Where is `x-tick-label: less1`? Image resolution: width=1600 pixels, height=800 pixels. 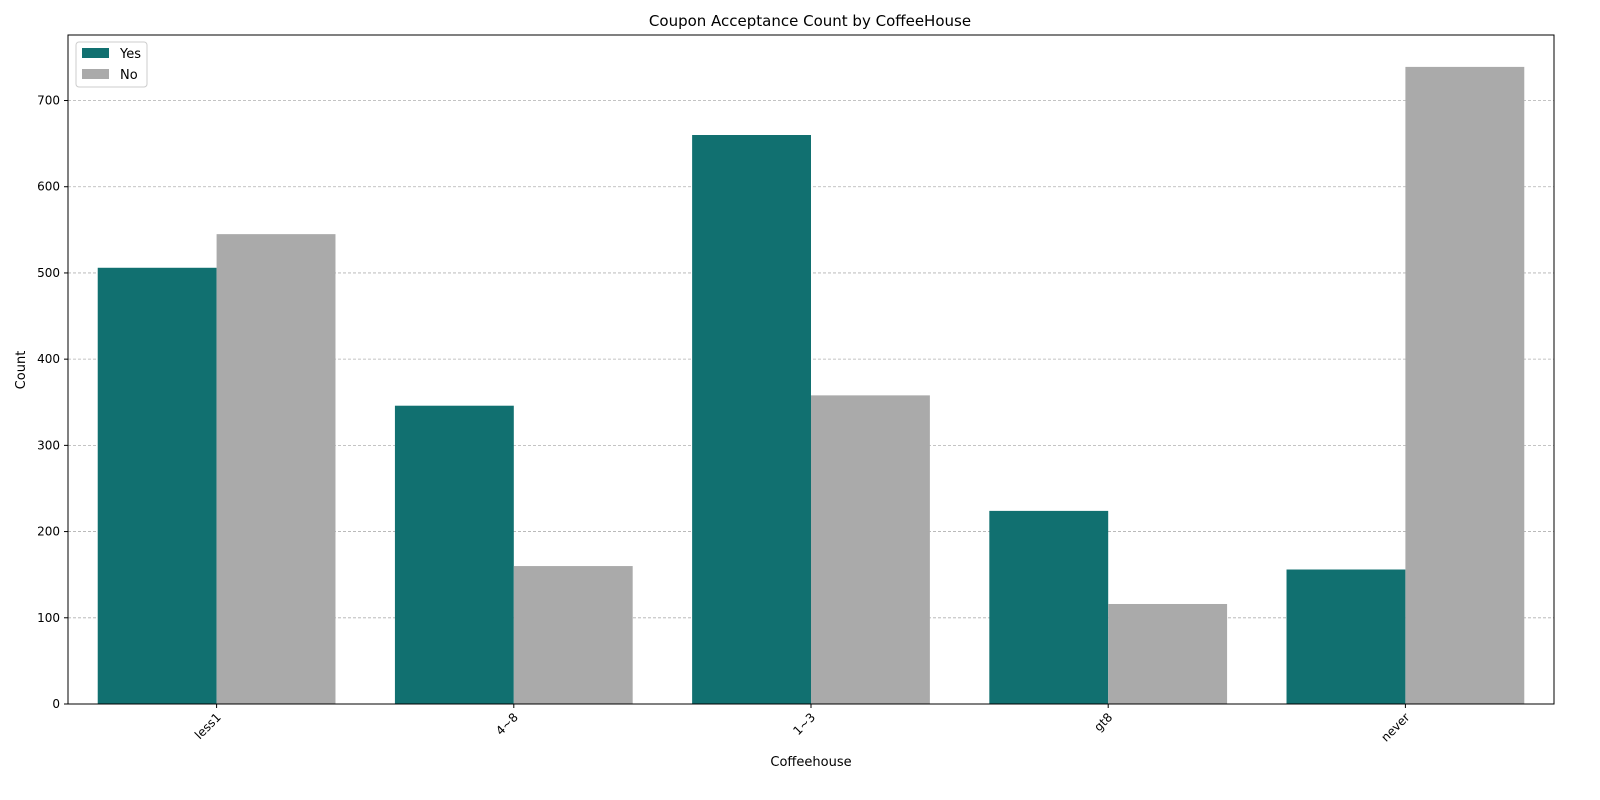 x-tick-label: less1 is located at coordinates (208, 726).